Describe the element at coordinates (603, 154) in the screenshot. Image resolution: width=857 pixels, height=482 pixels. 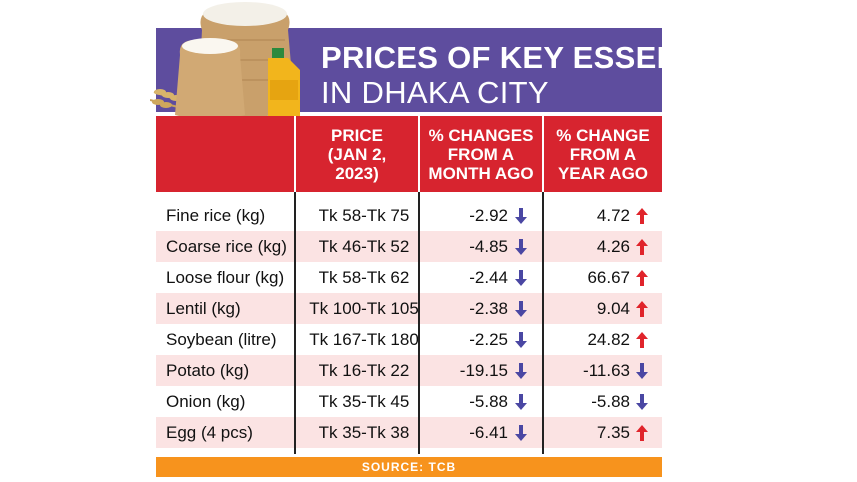
I see `column-header-year-change: % CHANGE FROM A YEAR AGO` at that location.